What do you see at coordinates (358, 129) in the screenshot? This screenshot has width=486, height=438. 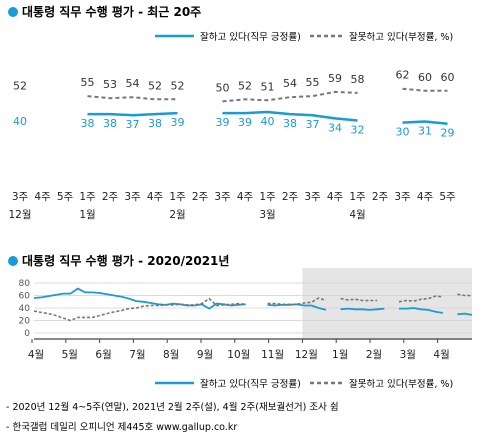 I see `chart1-data-label: 32` at bounding box center [358, 129].